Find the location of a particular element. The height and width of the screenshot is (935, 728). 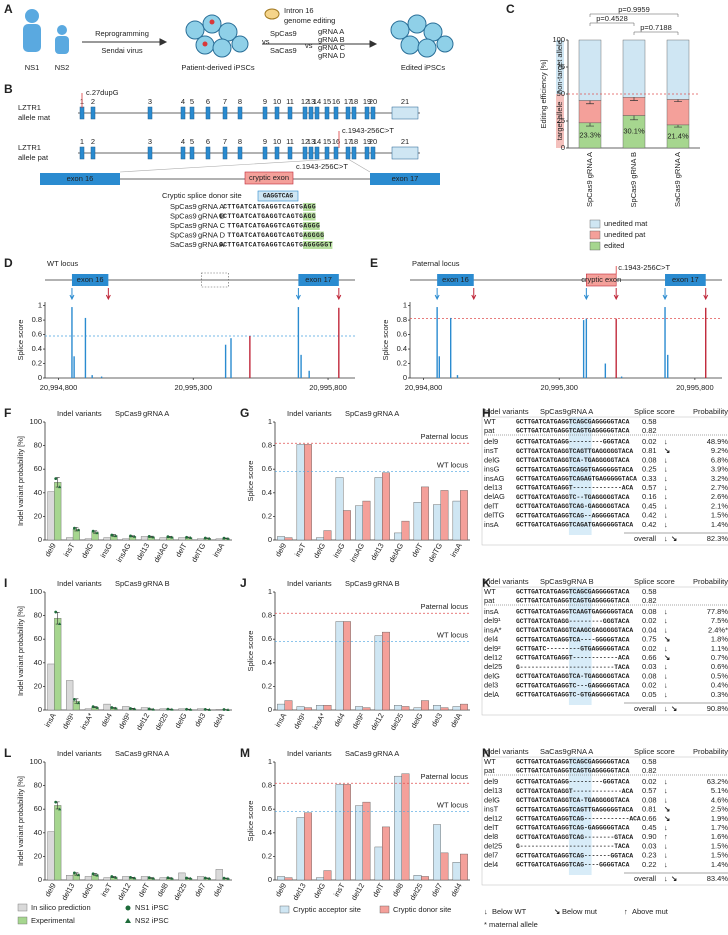

band-label: target allele is located at coordinates (559, 121).